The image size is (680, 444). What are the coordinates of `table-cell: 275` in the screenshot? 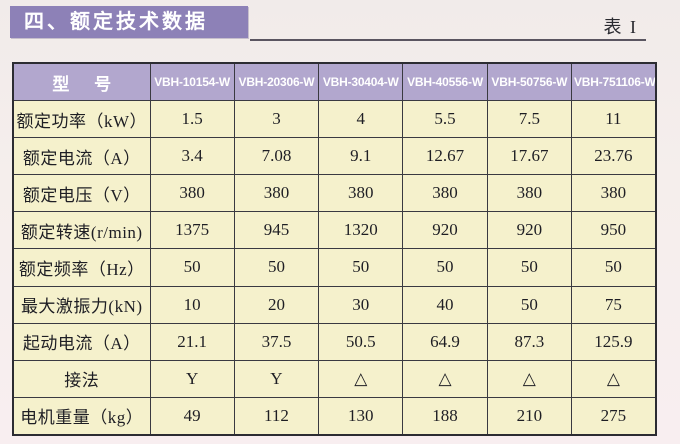 It's located at (613, 416).